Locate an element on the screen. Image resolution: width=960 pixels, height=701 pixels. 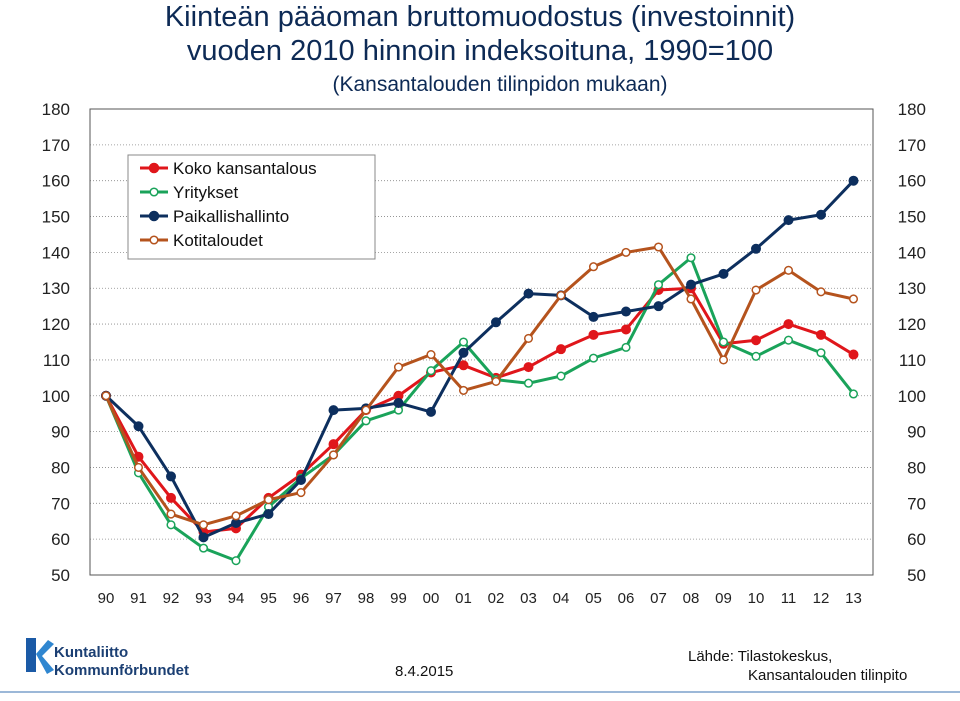
y-tick-label-left: 170 is located at coordinates (56, 145).